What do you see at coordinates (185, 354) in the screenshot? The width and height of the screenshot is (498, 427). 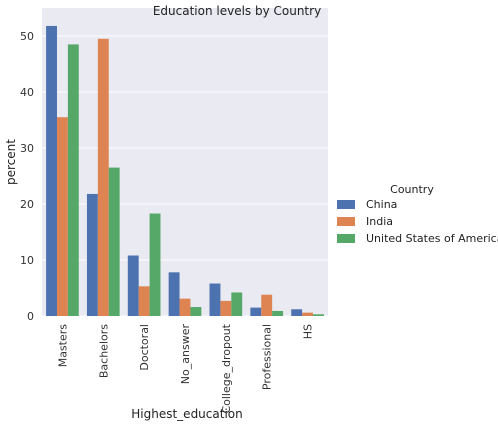 I see `x-tick-label: No_answer` at bounding box center [185, 354].